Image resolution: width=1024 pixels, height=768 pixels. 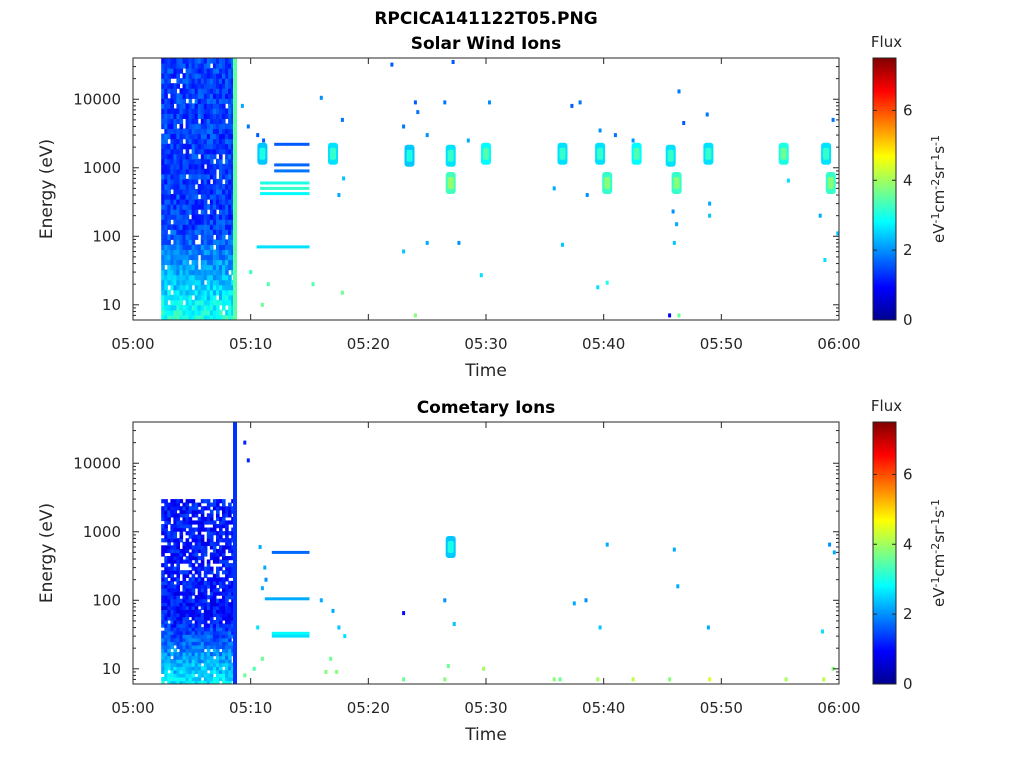 I want to click on x-tick-label: 05:40, so click(x=603, y=708).